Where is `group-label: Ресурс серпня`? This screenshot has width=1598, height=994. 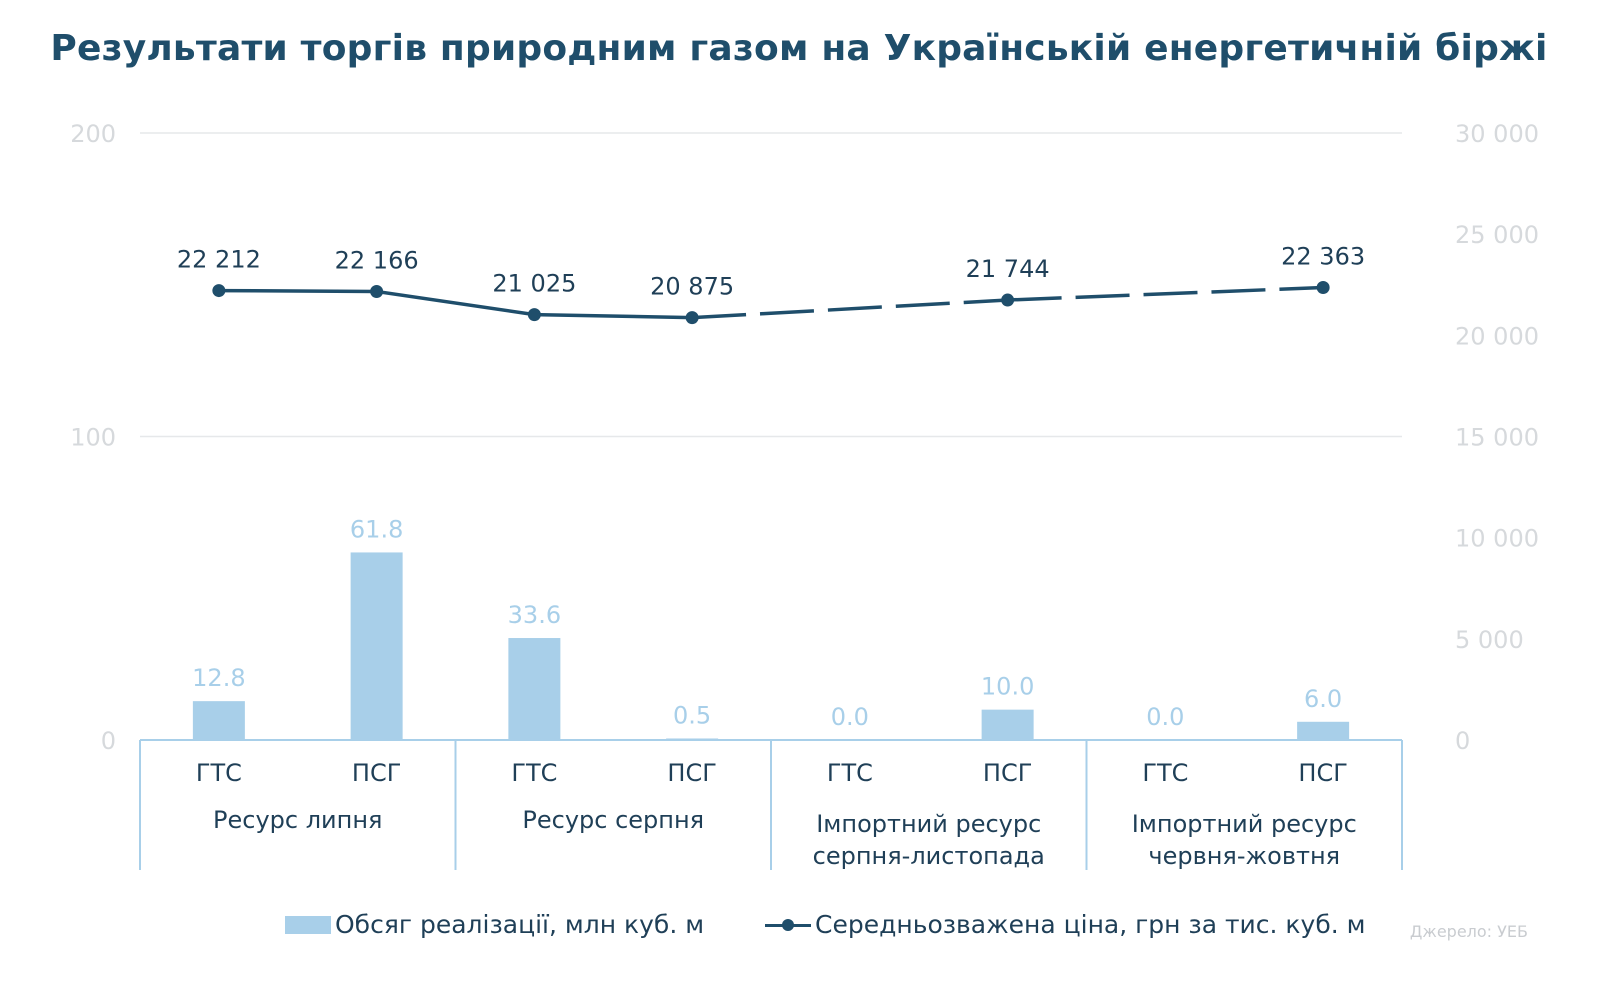 group-label: Ресурс серпня is located at coordinates (613, 820).